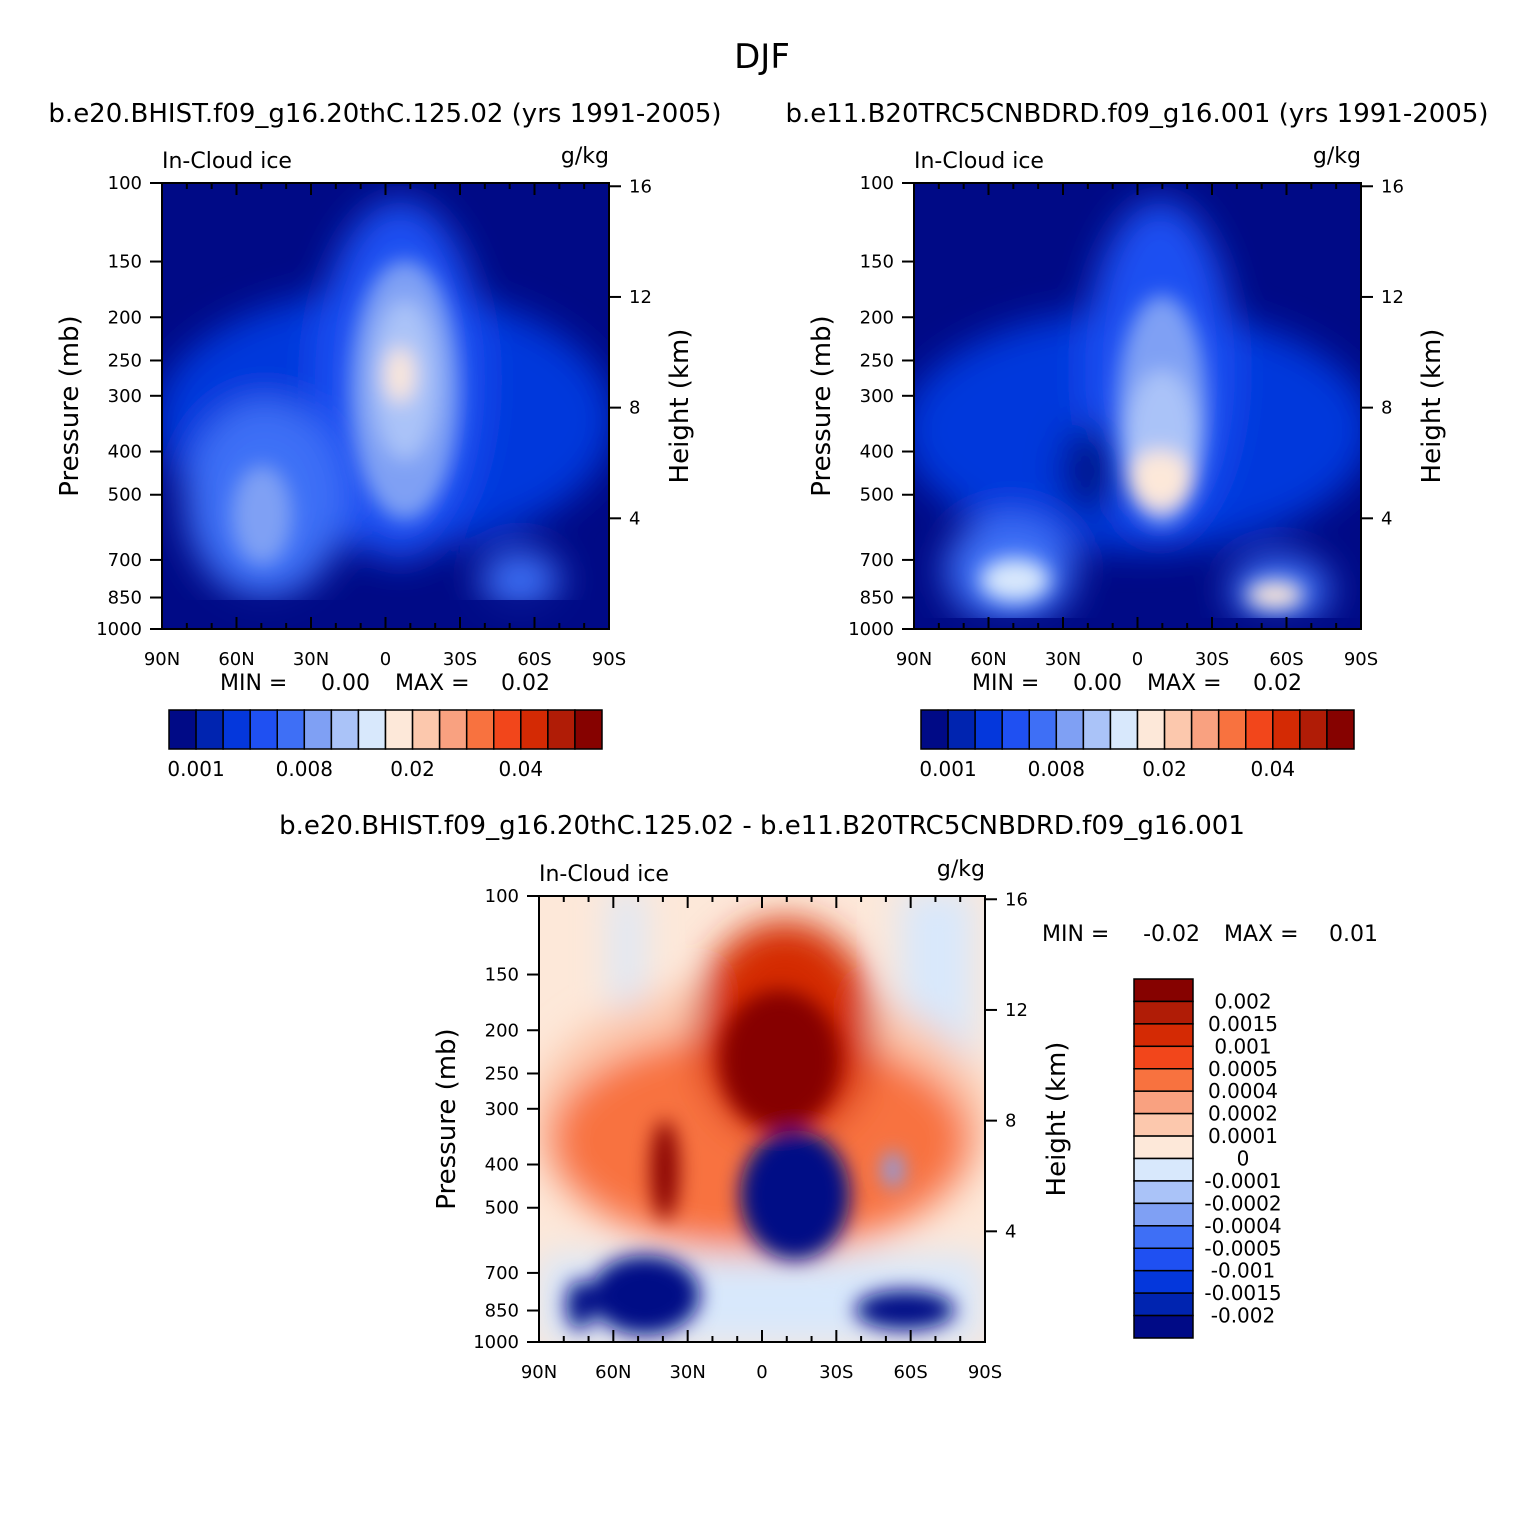 The height and width of the screenshot is (1524, 1524). What do you see at coordinates (1015, 580) in the screenshot?
I see `panel-right-nh-core` at bounding box center [1015, 580].